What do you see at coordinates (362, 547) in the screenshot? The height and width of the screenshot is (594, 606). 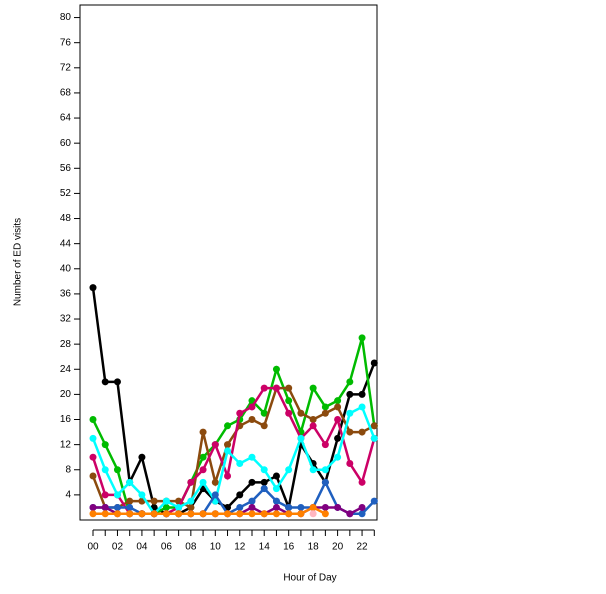 I see `x-tick-label: 22` at bounding box center [362, 547].